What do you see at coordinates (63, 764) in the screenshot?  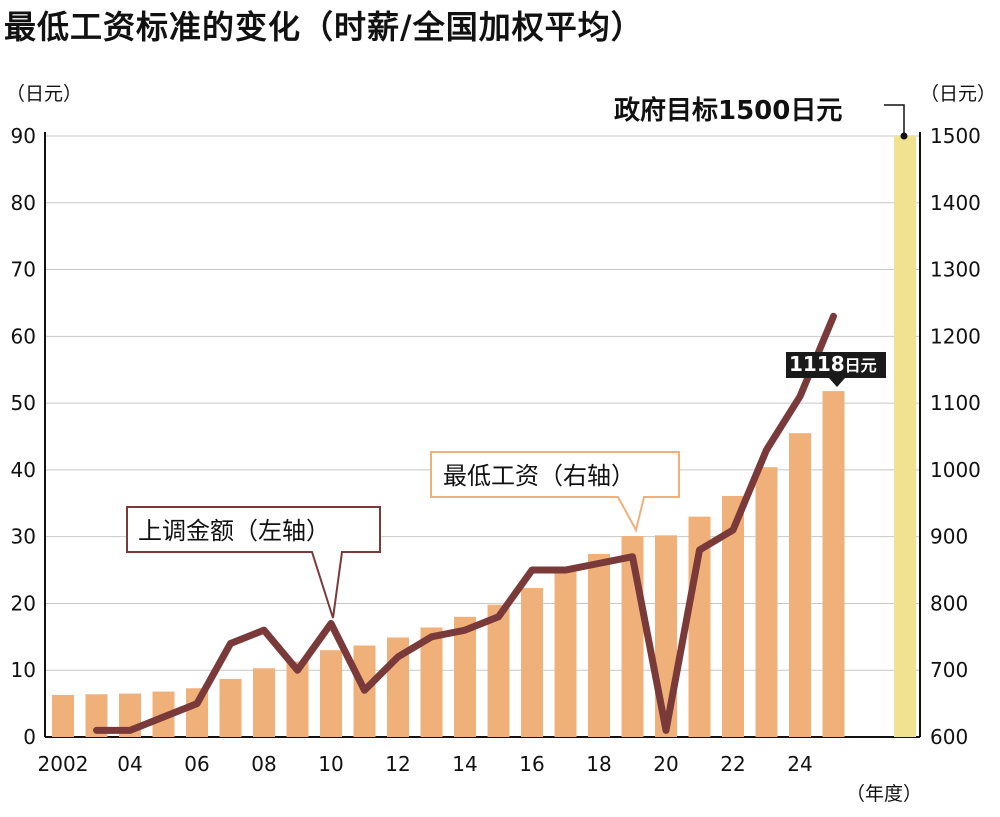 I see `x-tick-label: 2002` at bounding box center [63, 764].